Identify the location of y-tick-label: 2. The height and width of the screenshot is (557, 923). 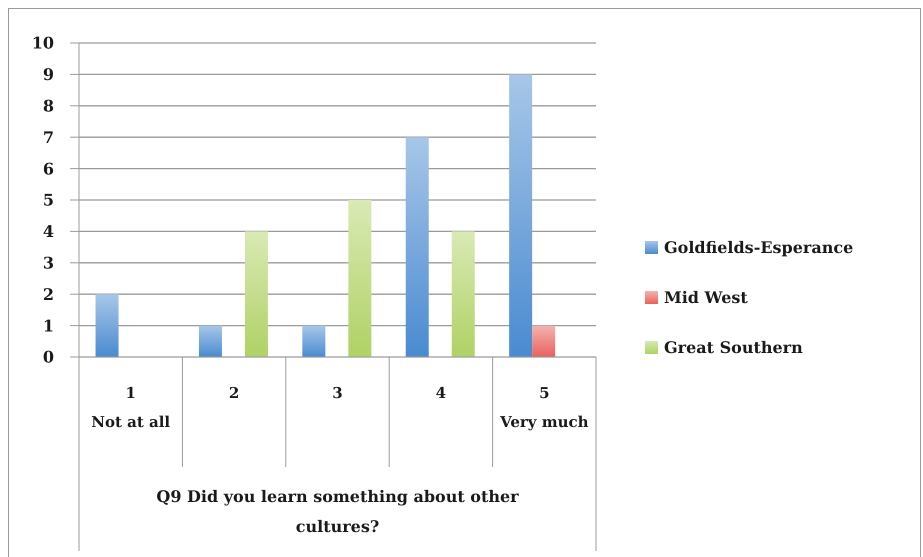
(48, 294).